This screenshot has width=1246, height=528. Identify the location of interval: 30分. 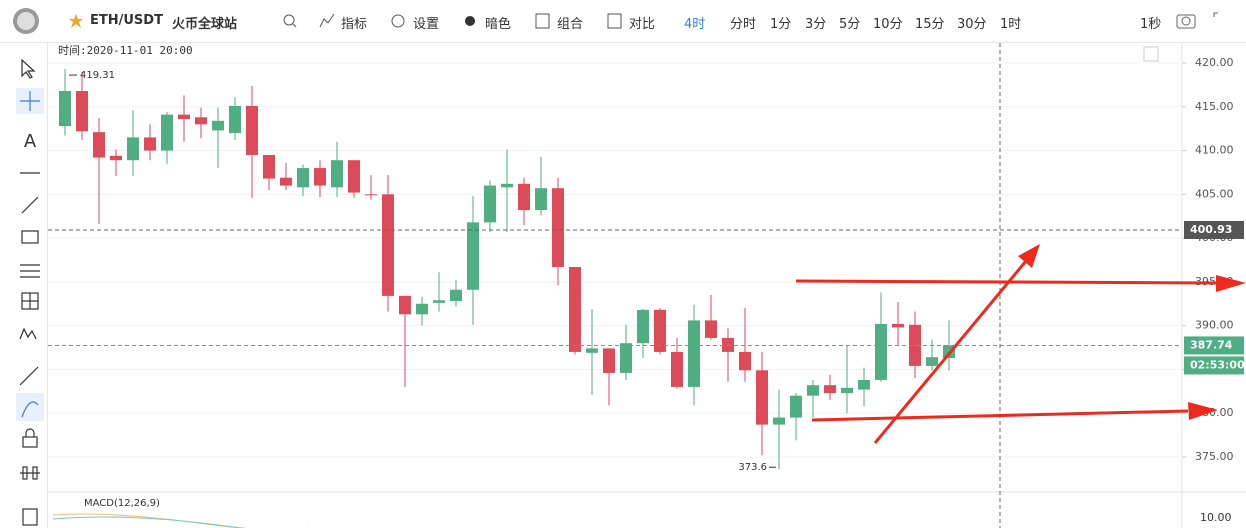
(972, 24).